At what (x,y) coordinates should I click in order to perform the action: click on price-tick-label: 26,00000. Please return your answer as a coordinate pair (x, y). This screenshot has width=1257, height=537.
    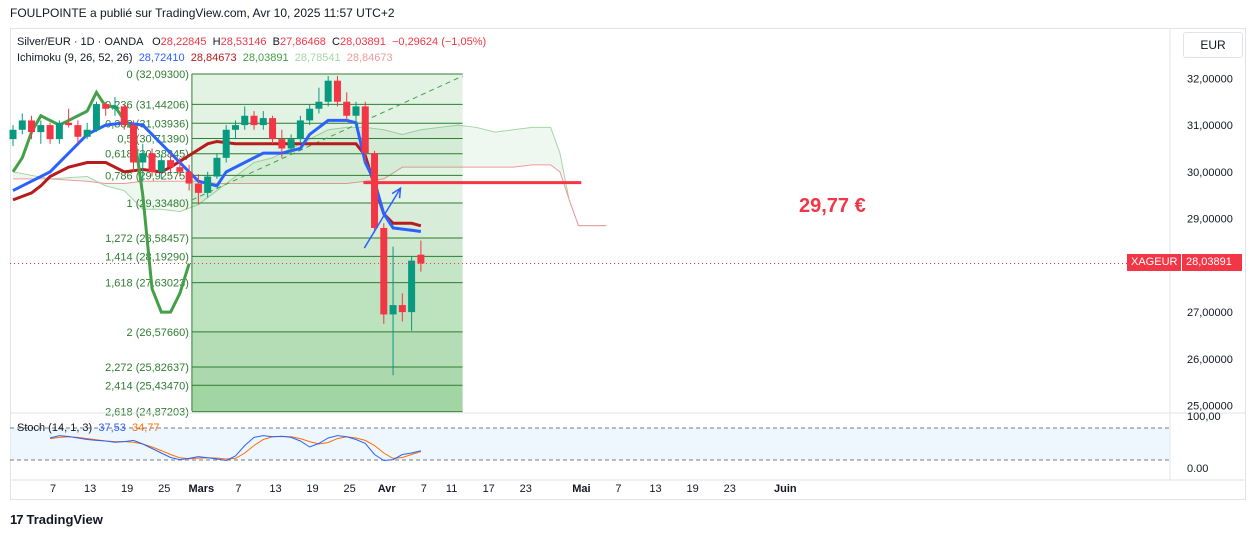
    Looking at the image, I should click on (1210, 360).